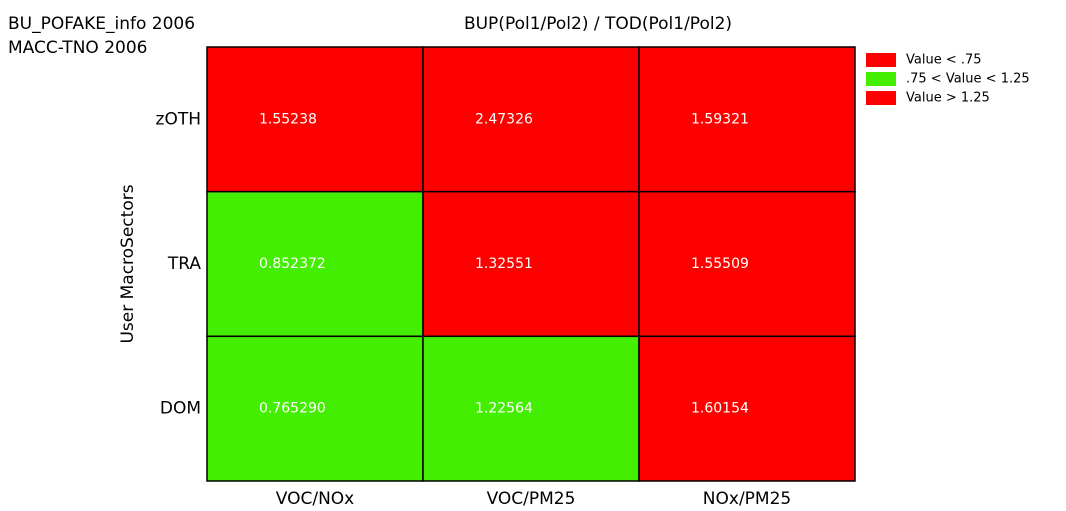 This screenshot has height=511, width=1066. I want to click on cell-label: 0.852372, so click(292, 264).